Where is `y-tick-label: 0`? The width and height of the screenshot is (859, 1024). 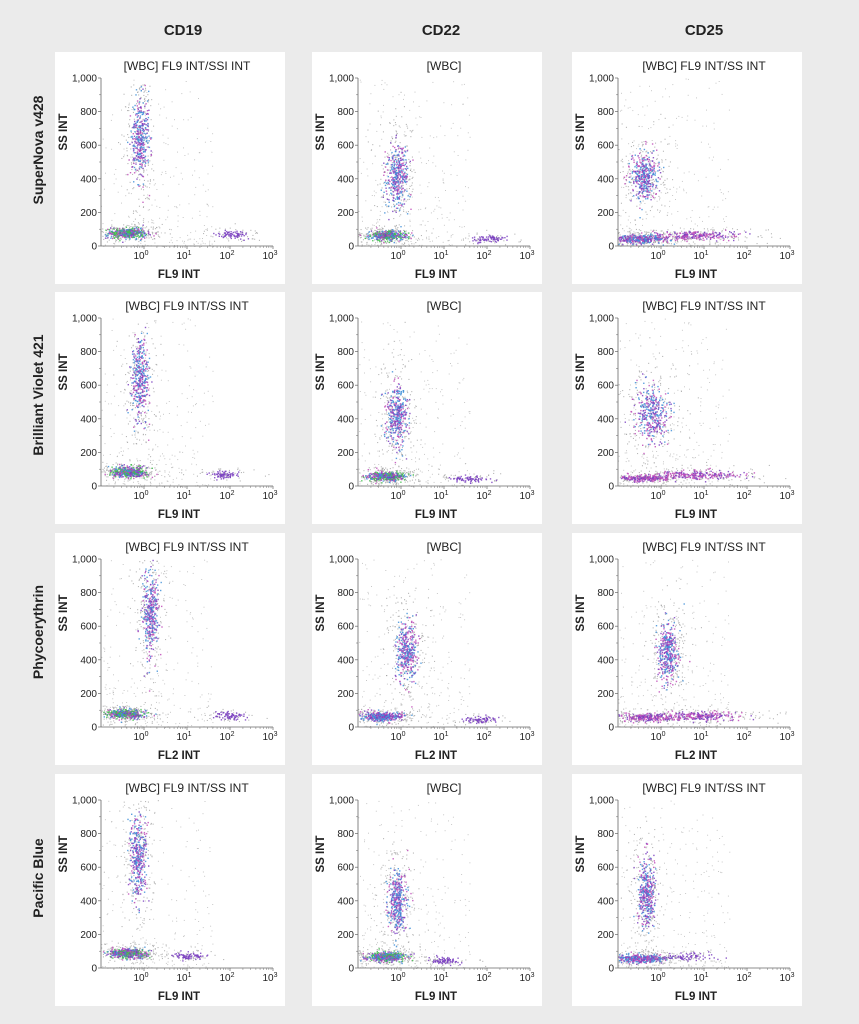
y-tick-label: 0 is located at coordinates (611, 247).